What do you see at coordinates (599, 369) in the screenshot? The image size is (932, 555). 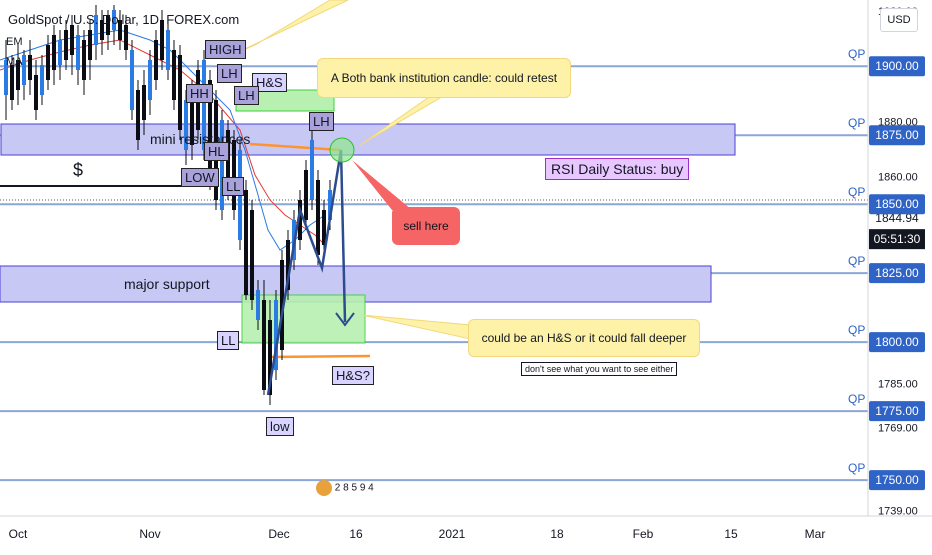 I see `note-dont-see: don't see what you want to see either` at bounding box center [599, 369].